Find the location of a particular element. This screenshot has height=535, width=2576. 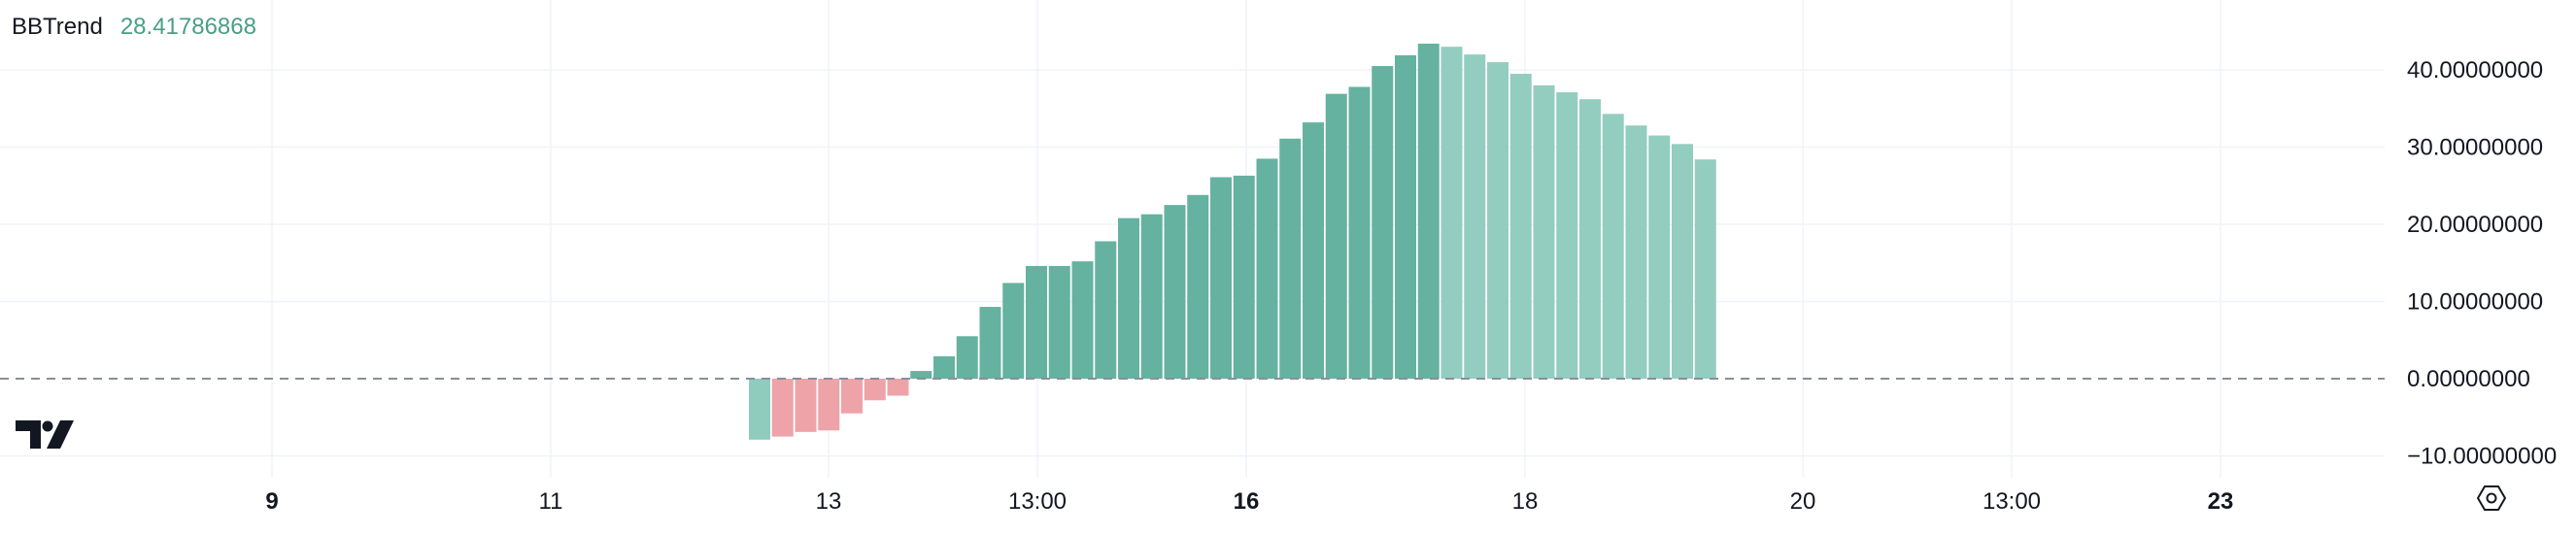

x-tick-label: 16 is located at coordinates (1247, 501).